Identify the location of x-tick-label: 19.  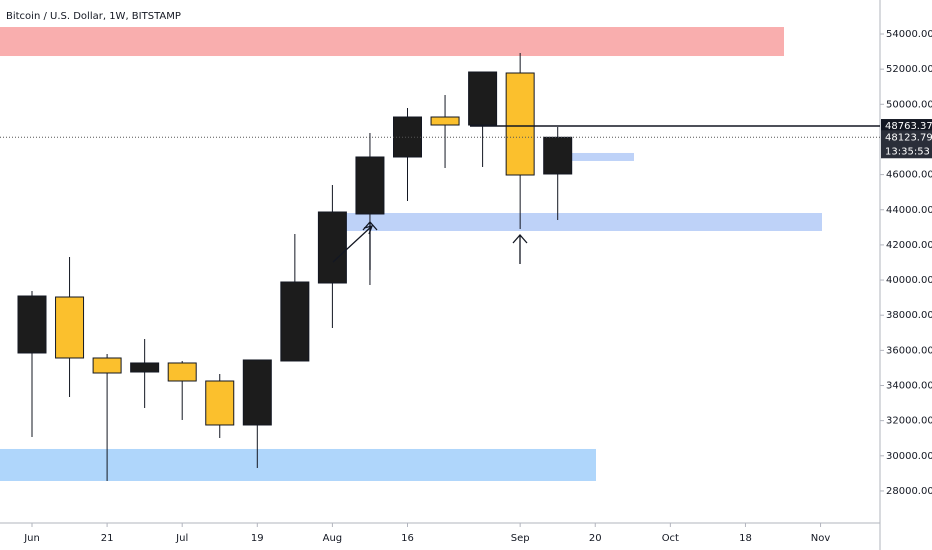
(257, 538).